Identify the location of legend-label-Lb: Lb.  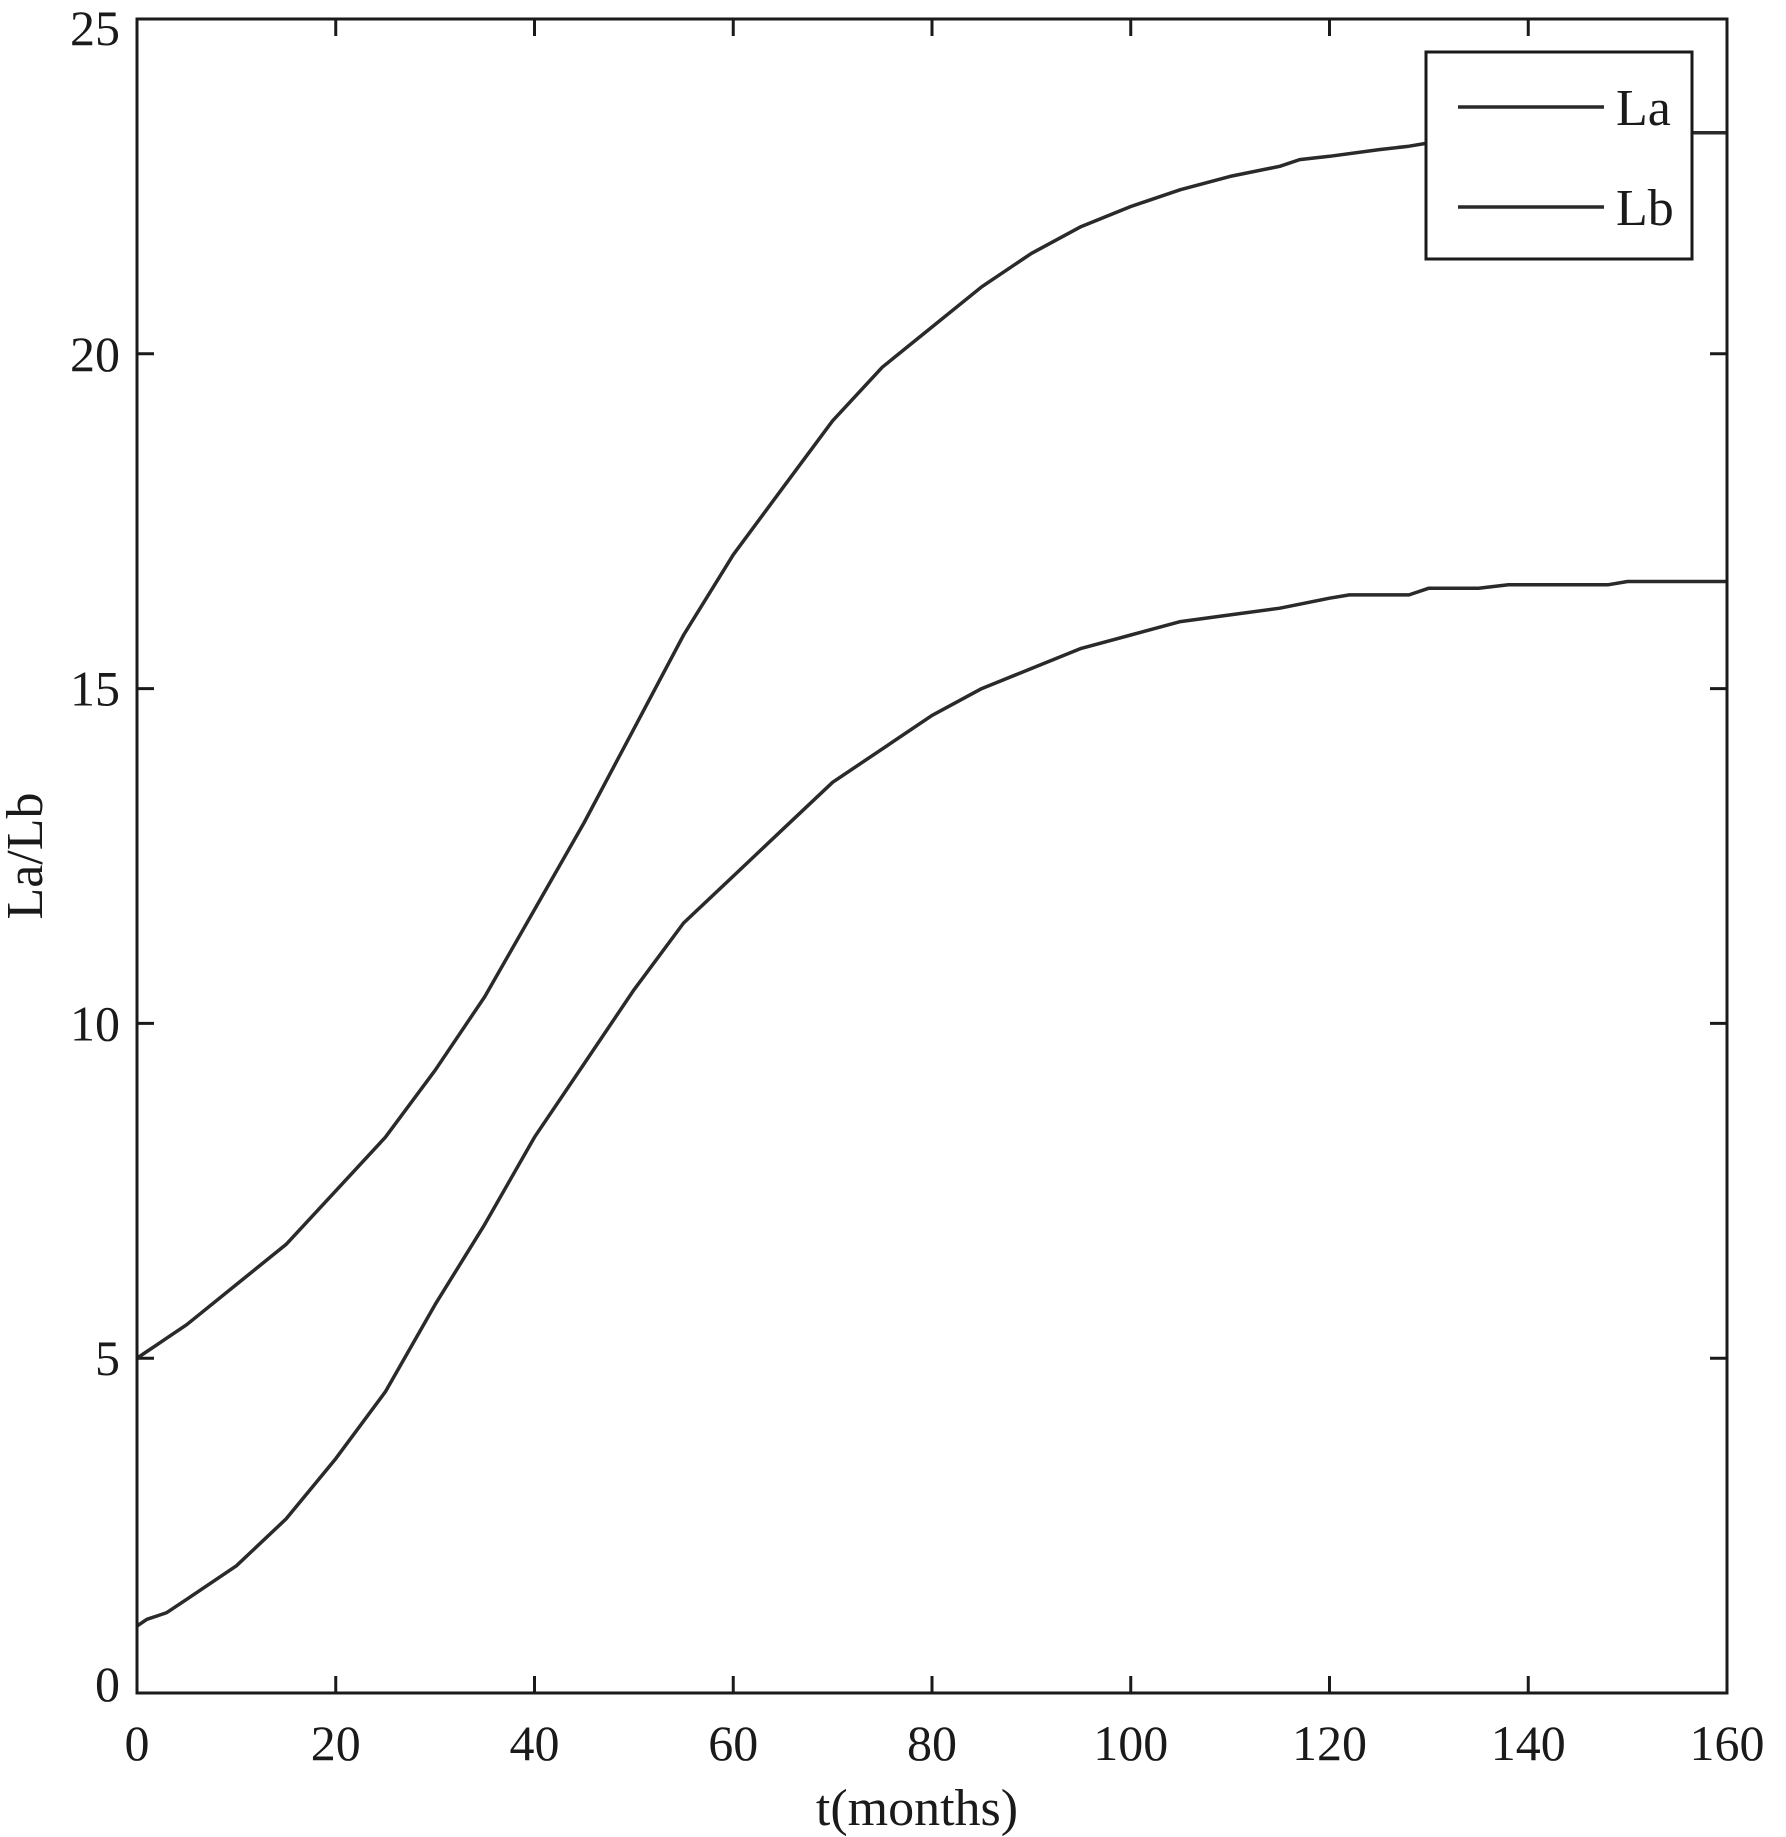
(1645, 208).